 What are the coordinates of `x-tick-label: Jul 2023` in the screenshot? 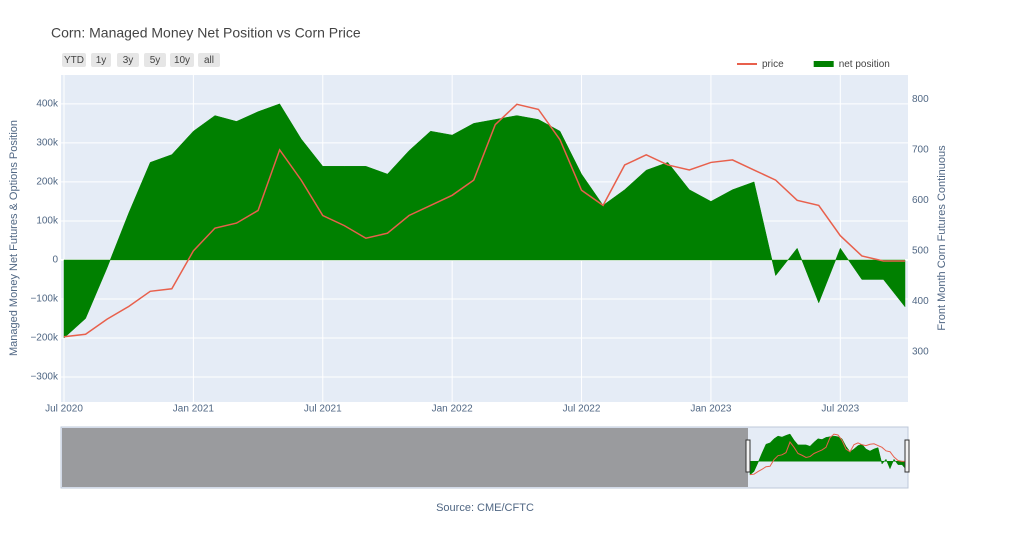 It's located at (840, 409).